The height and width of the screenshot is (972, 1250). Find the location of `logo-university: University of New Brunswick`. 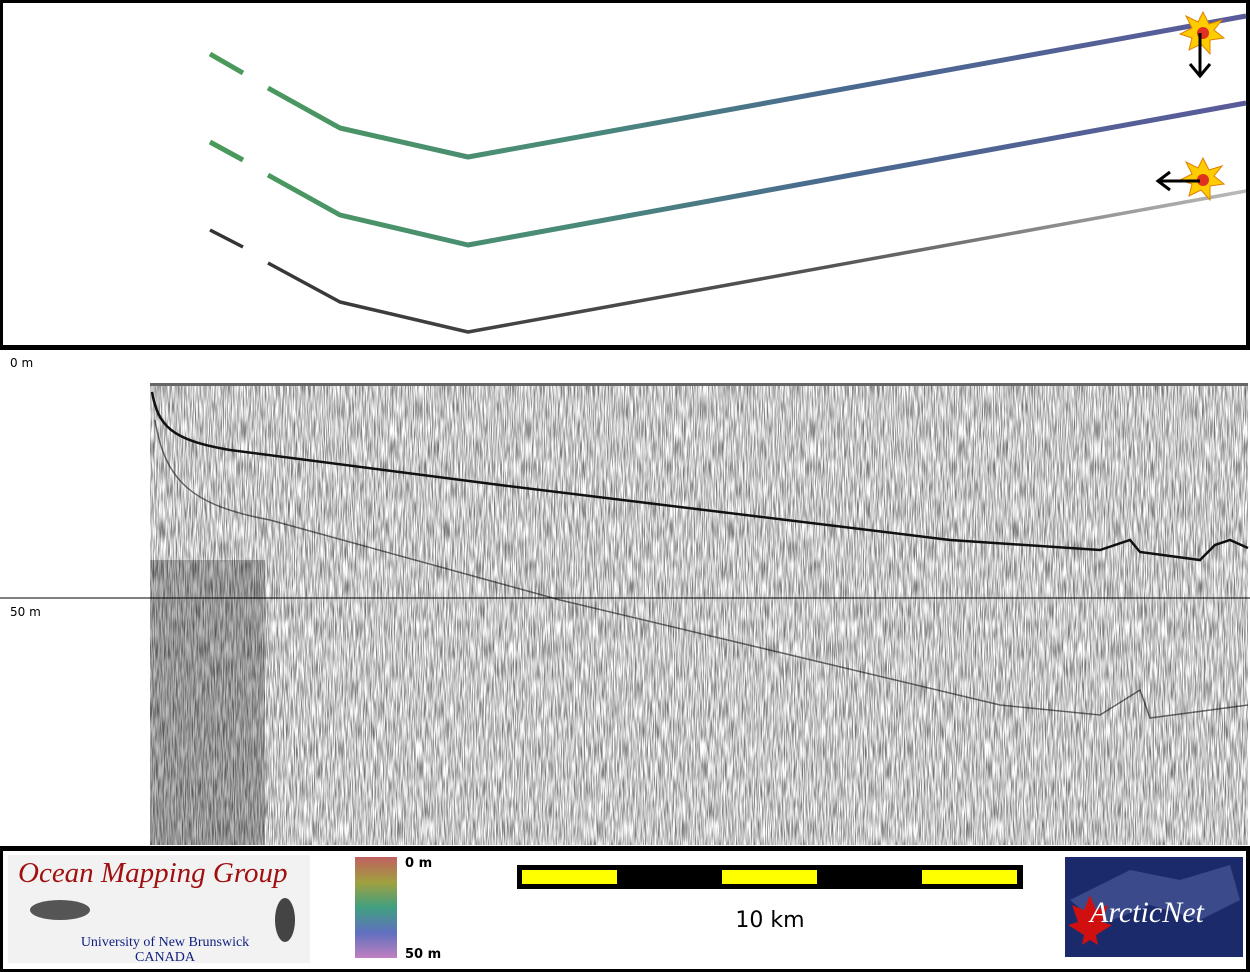

logo-university: University of New Brunswick is located at coordinates (165, 942).